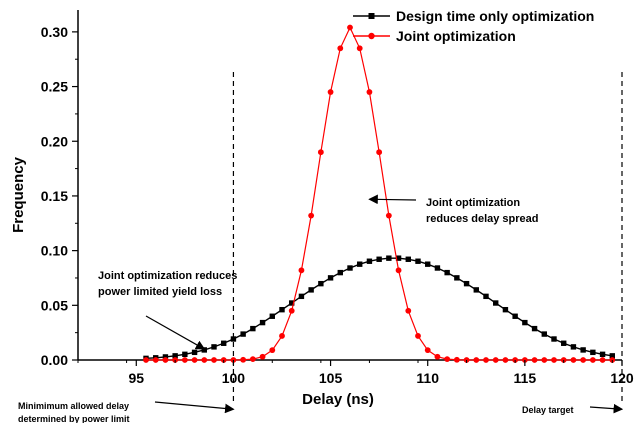 The width and height of the screenshot is (638, 428). What do you see at coordinates (371, 16) in the screenshot?
I see `legend-marker-design-time` at bounding box center [371, 16].